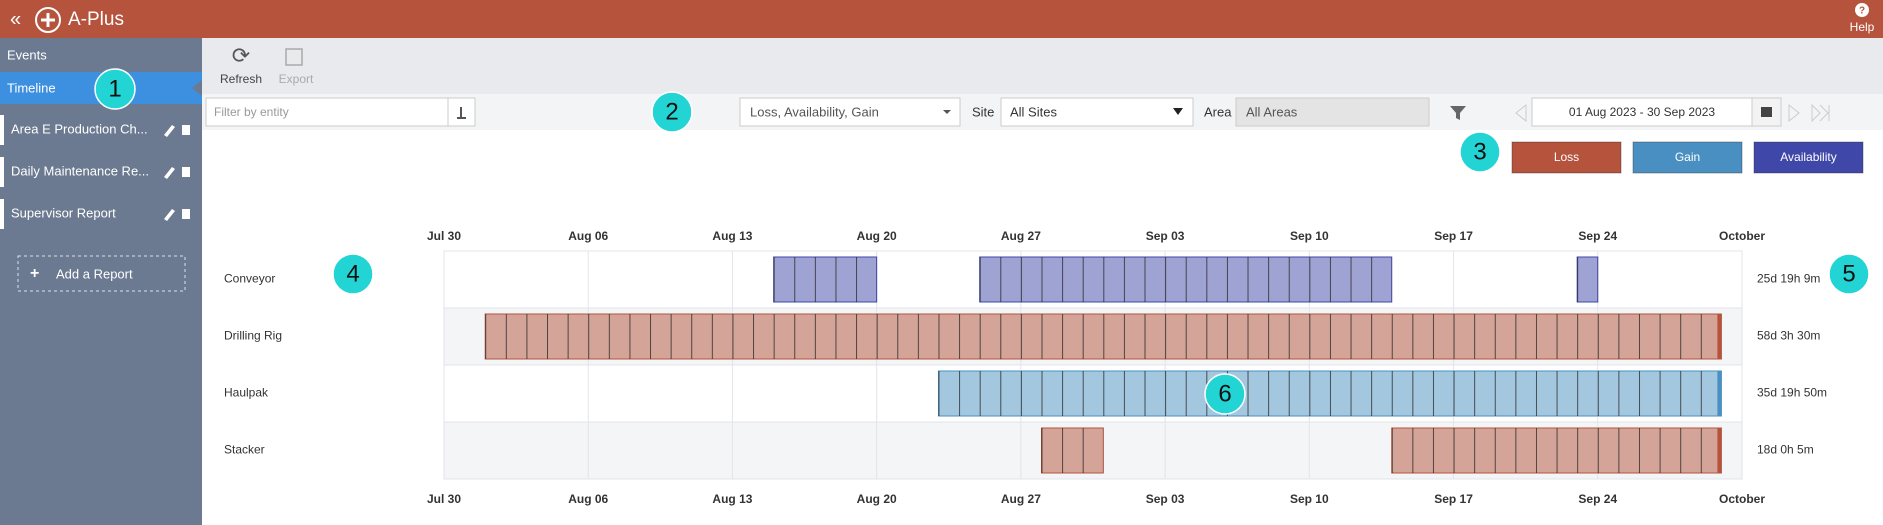 This screenshot has width=1883, height=525. What do you see at coordinates (327, 112) in the screenshot?
I see `entity-filter` at bounding box center [327, 112].